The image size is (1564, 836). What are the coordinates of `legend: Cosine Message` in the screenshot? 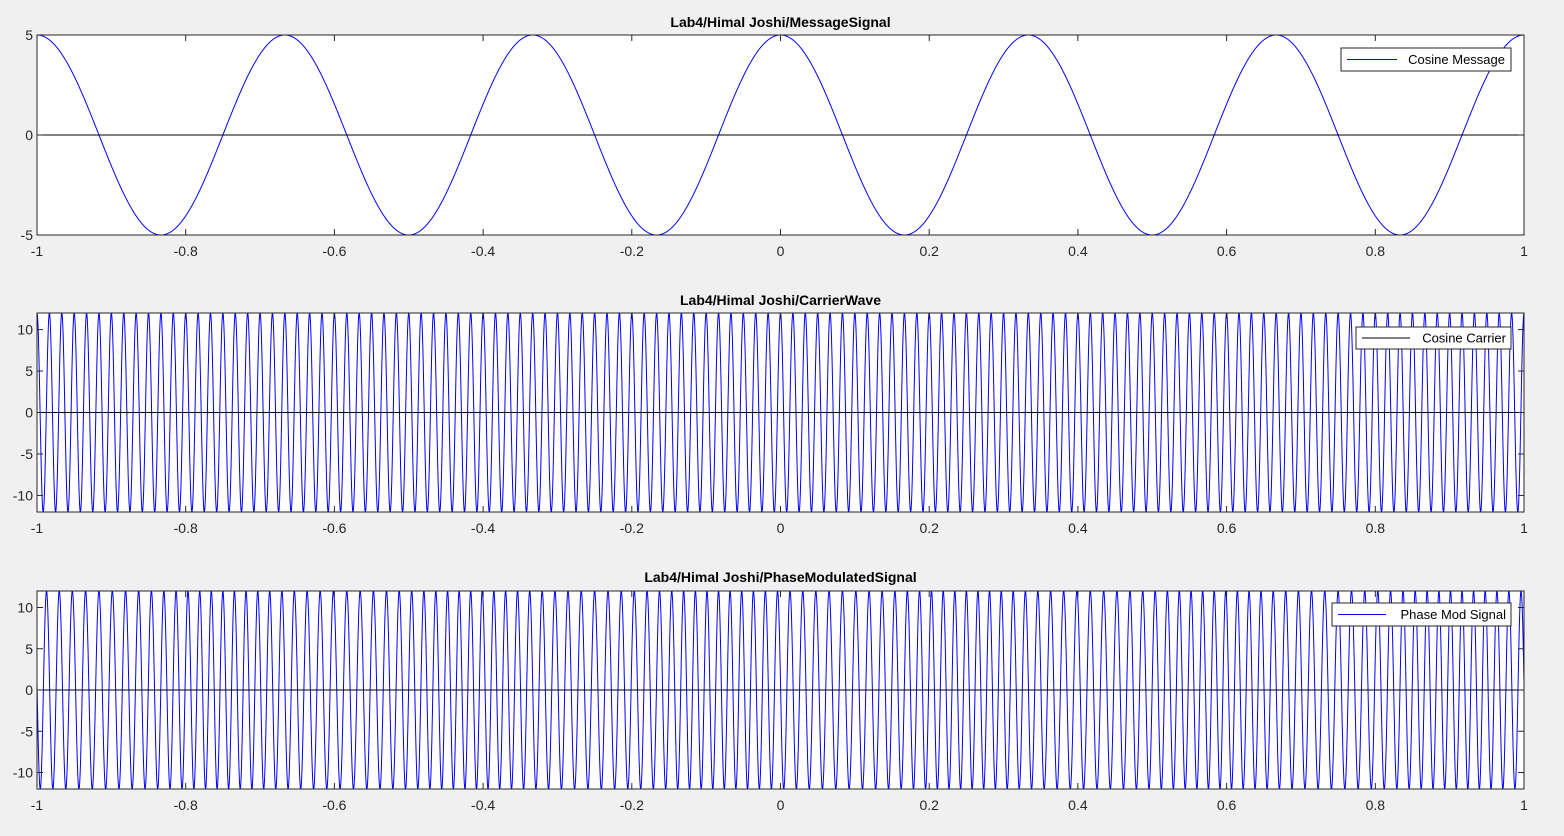 It's located at (1426, 59).